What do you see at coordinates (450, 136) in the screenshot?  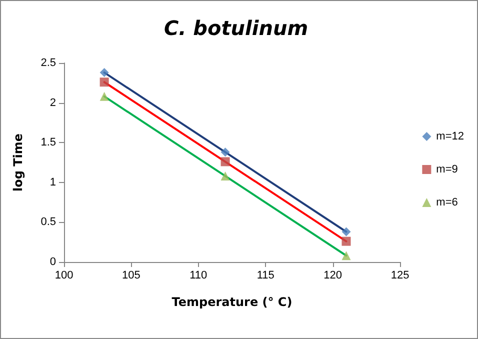 I see `legend-label: m=12` at bounding box center [450, 136].